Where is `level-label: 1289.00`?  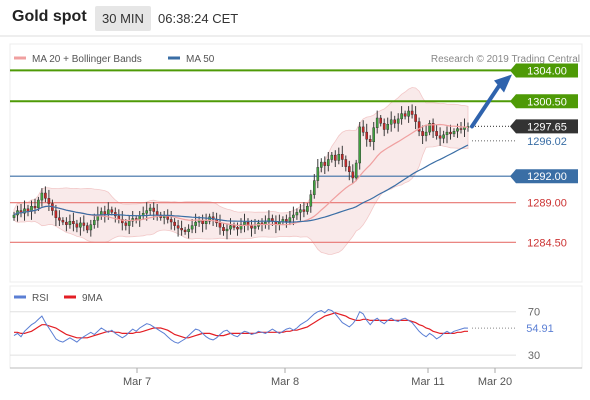 level-label: 1289.00 is located at coordinates (547, 204).